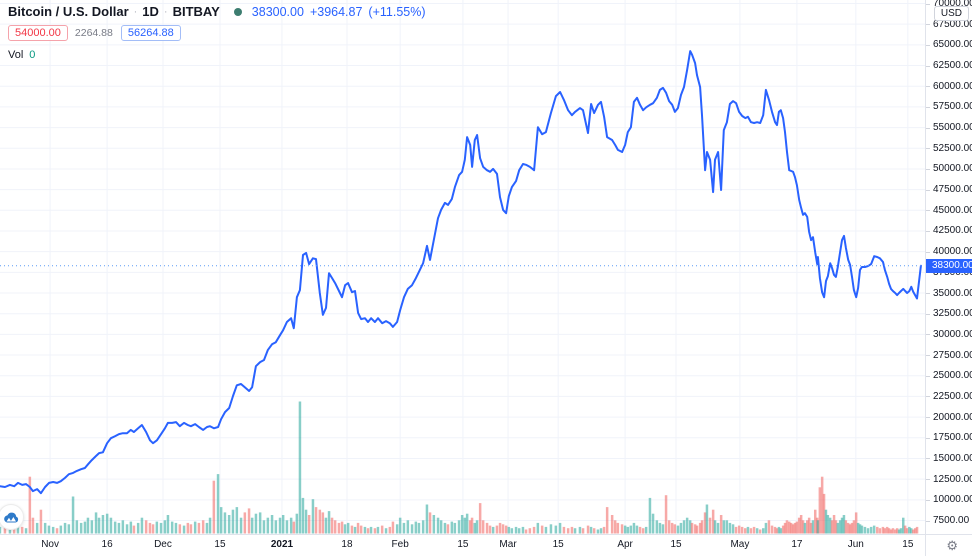 This screenshot has width=972, height=556. Describe the element at coordinates (952, 231) in the screenshot. I see `price-axis-label: 42500.00` at that location.